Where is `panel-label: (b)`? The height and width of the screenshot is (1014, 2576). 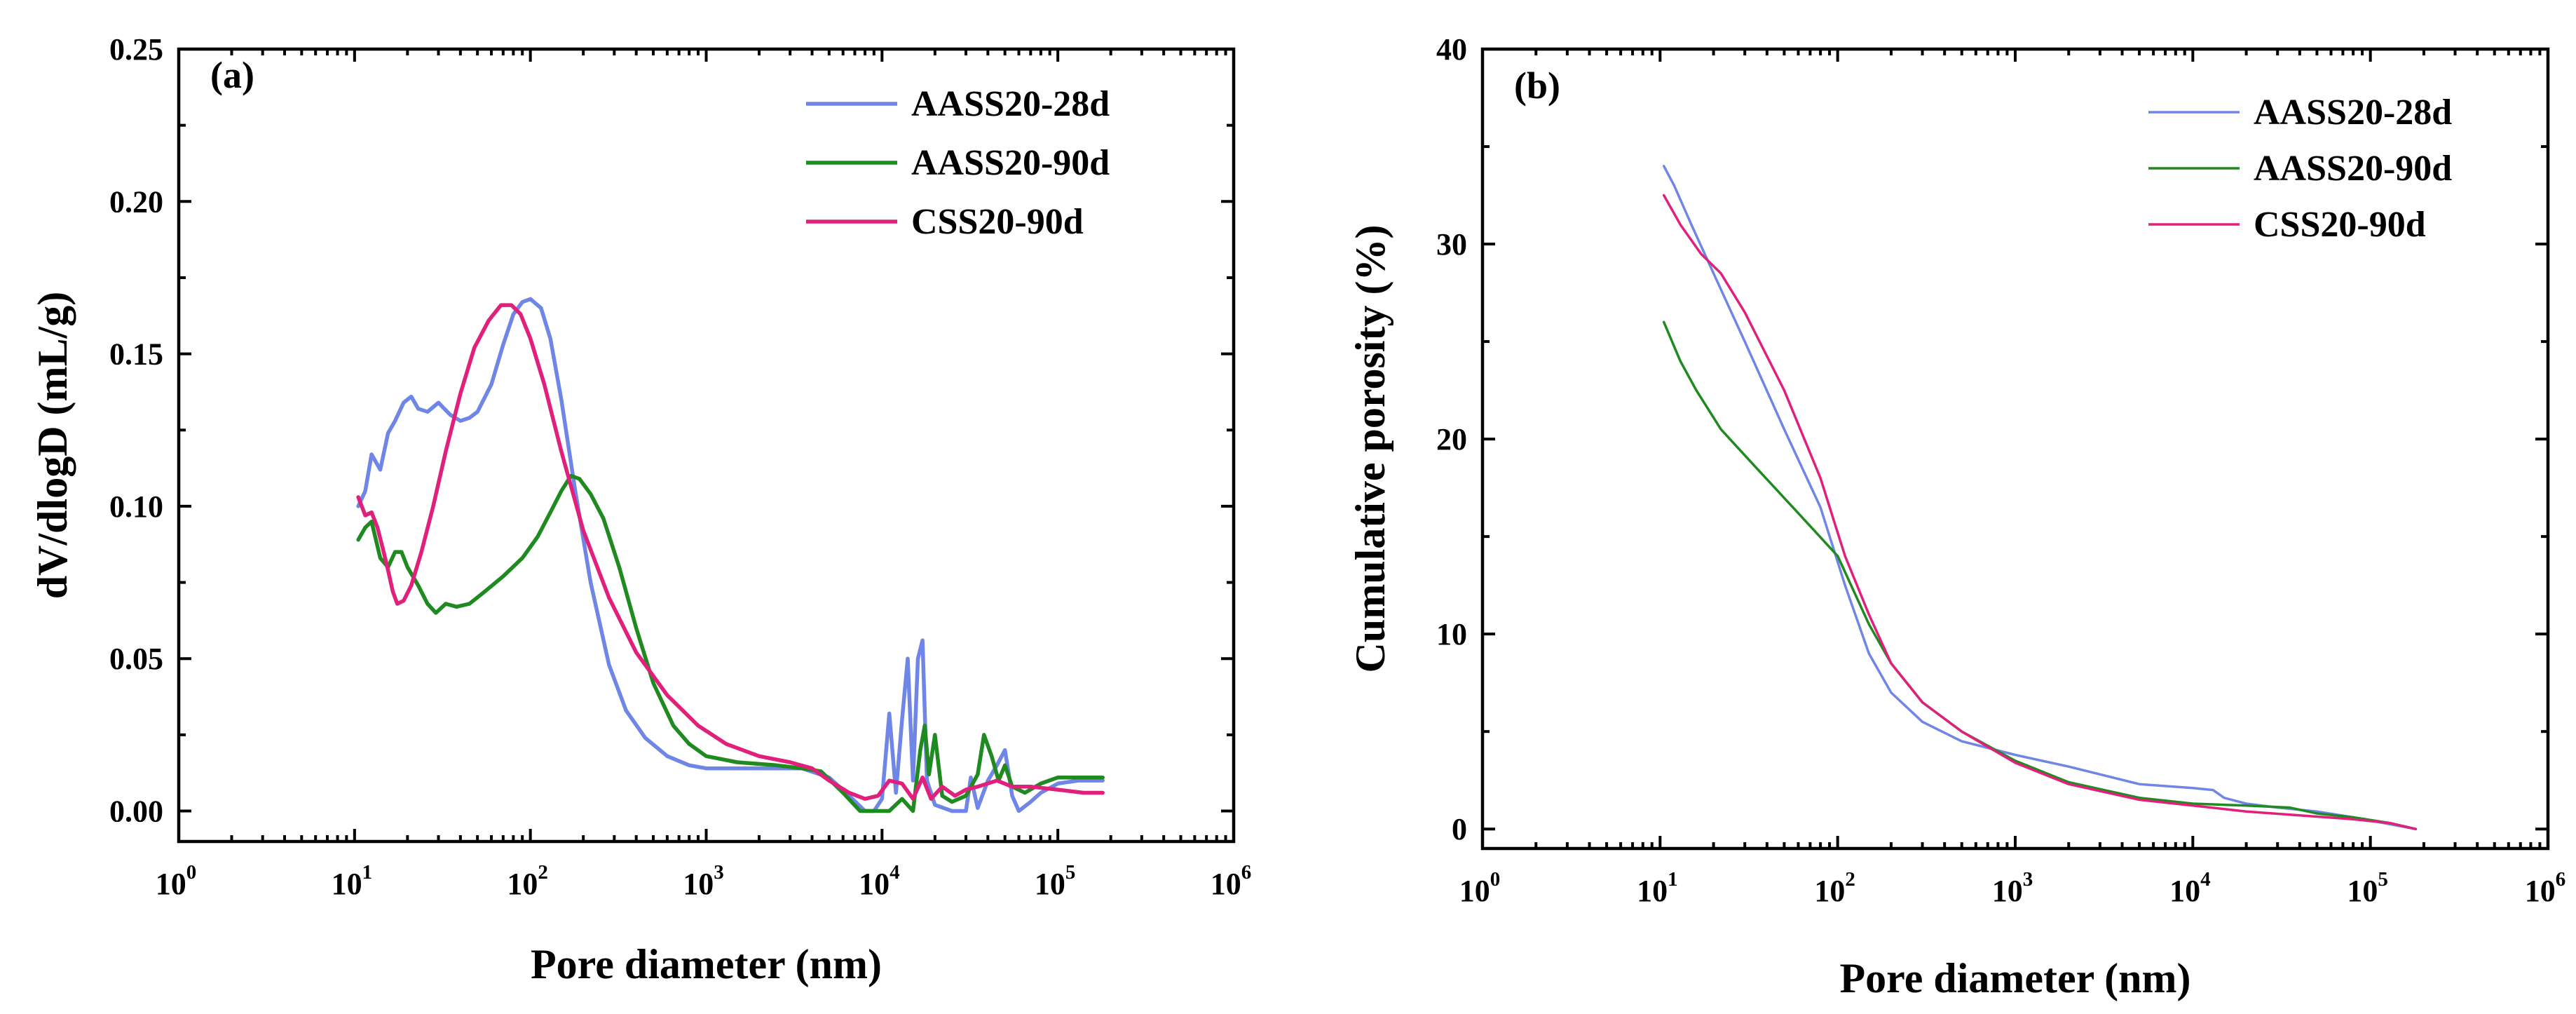 panel-label: (b) is located at coordinates (1537, 86).